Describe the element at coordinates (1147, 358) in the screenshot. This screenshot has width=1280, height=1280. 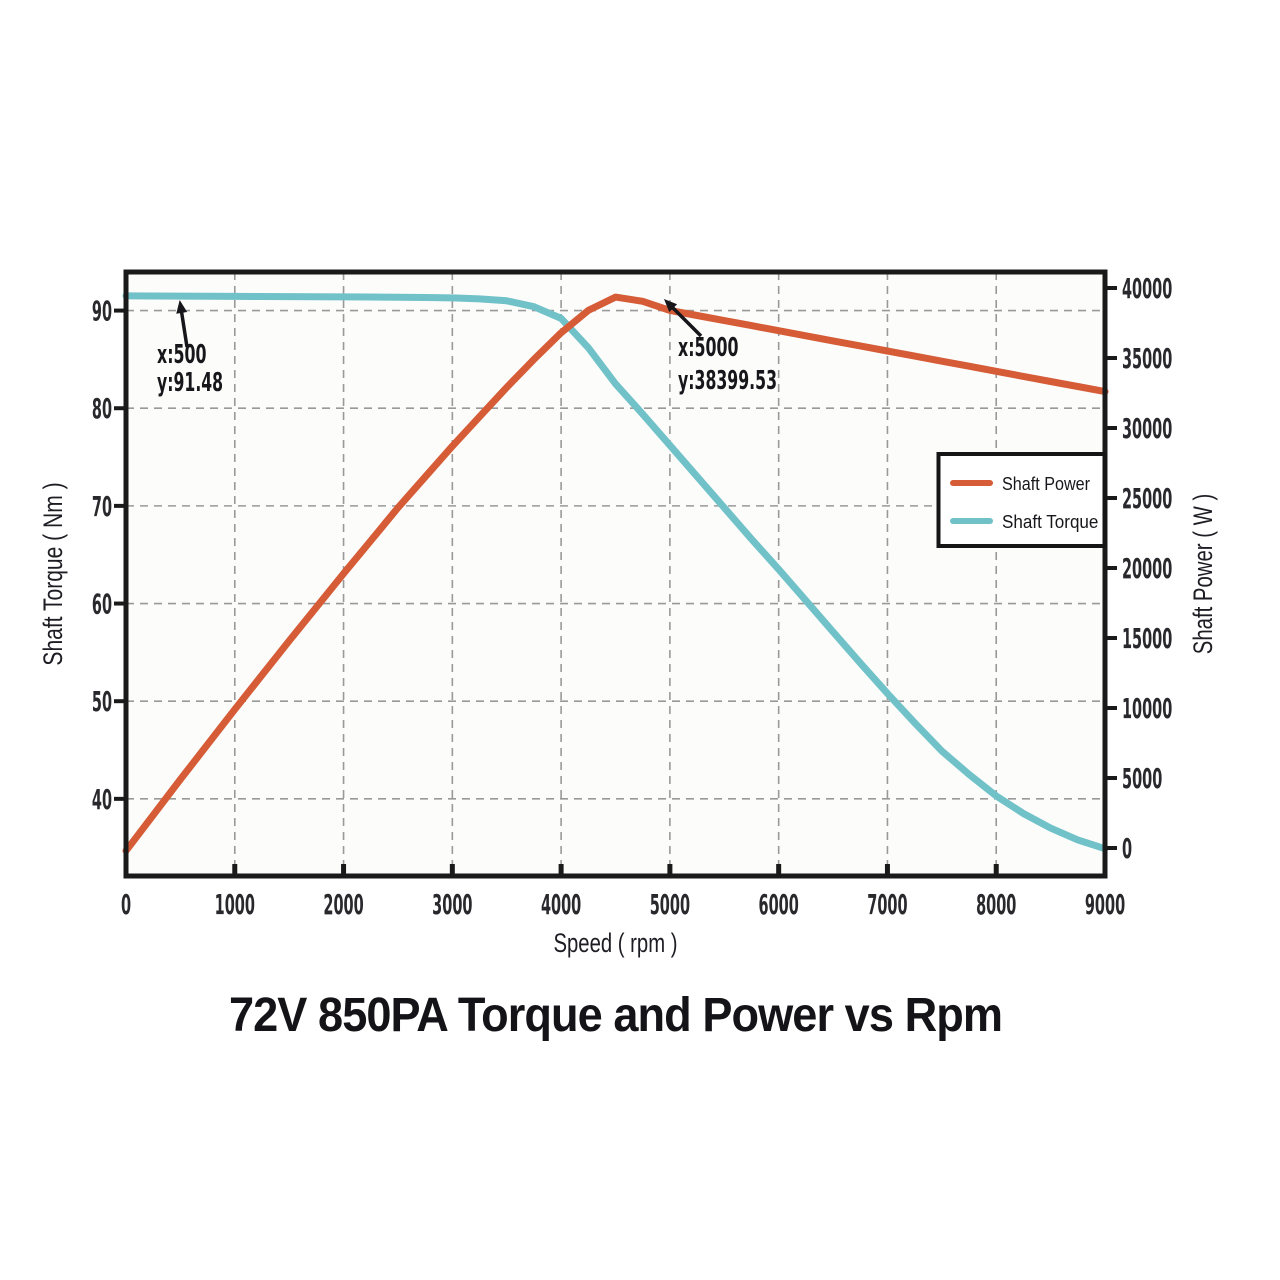
I see `y-right-tick-label: 35000` at that location.